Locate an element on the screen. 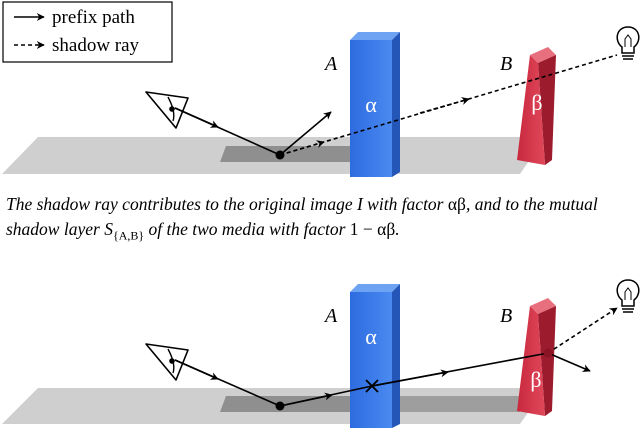  medium-a-alpha-bottom: α is located at coordinates (371, 336).